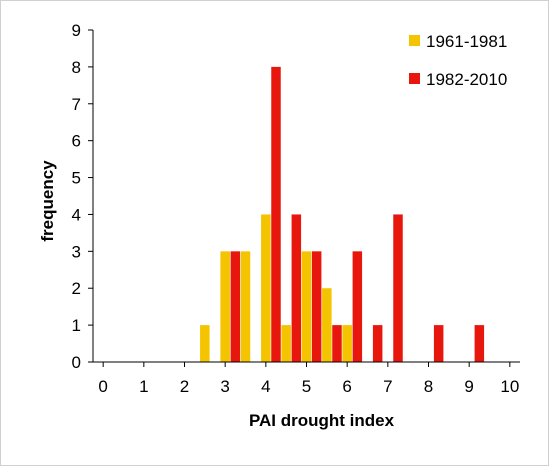 Image resolution: width=550 pixels, height=467 pixels. Describe the element at coordinates (306, 386) in the screenshot. I see `x-tick-label: 5` at that location.